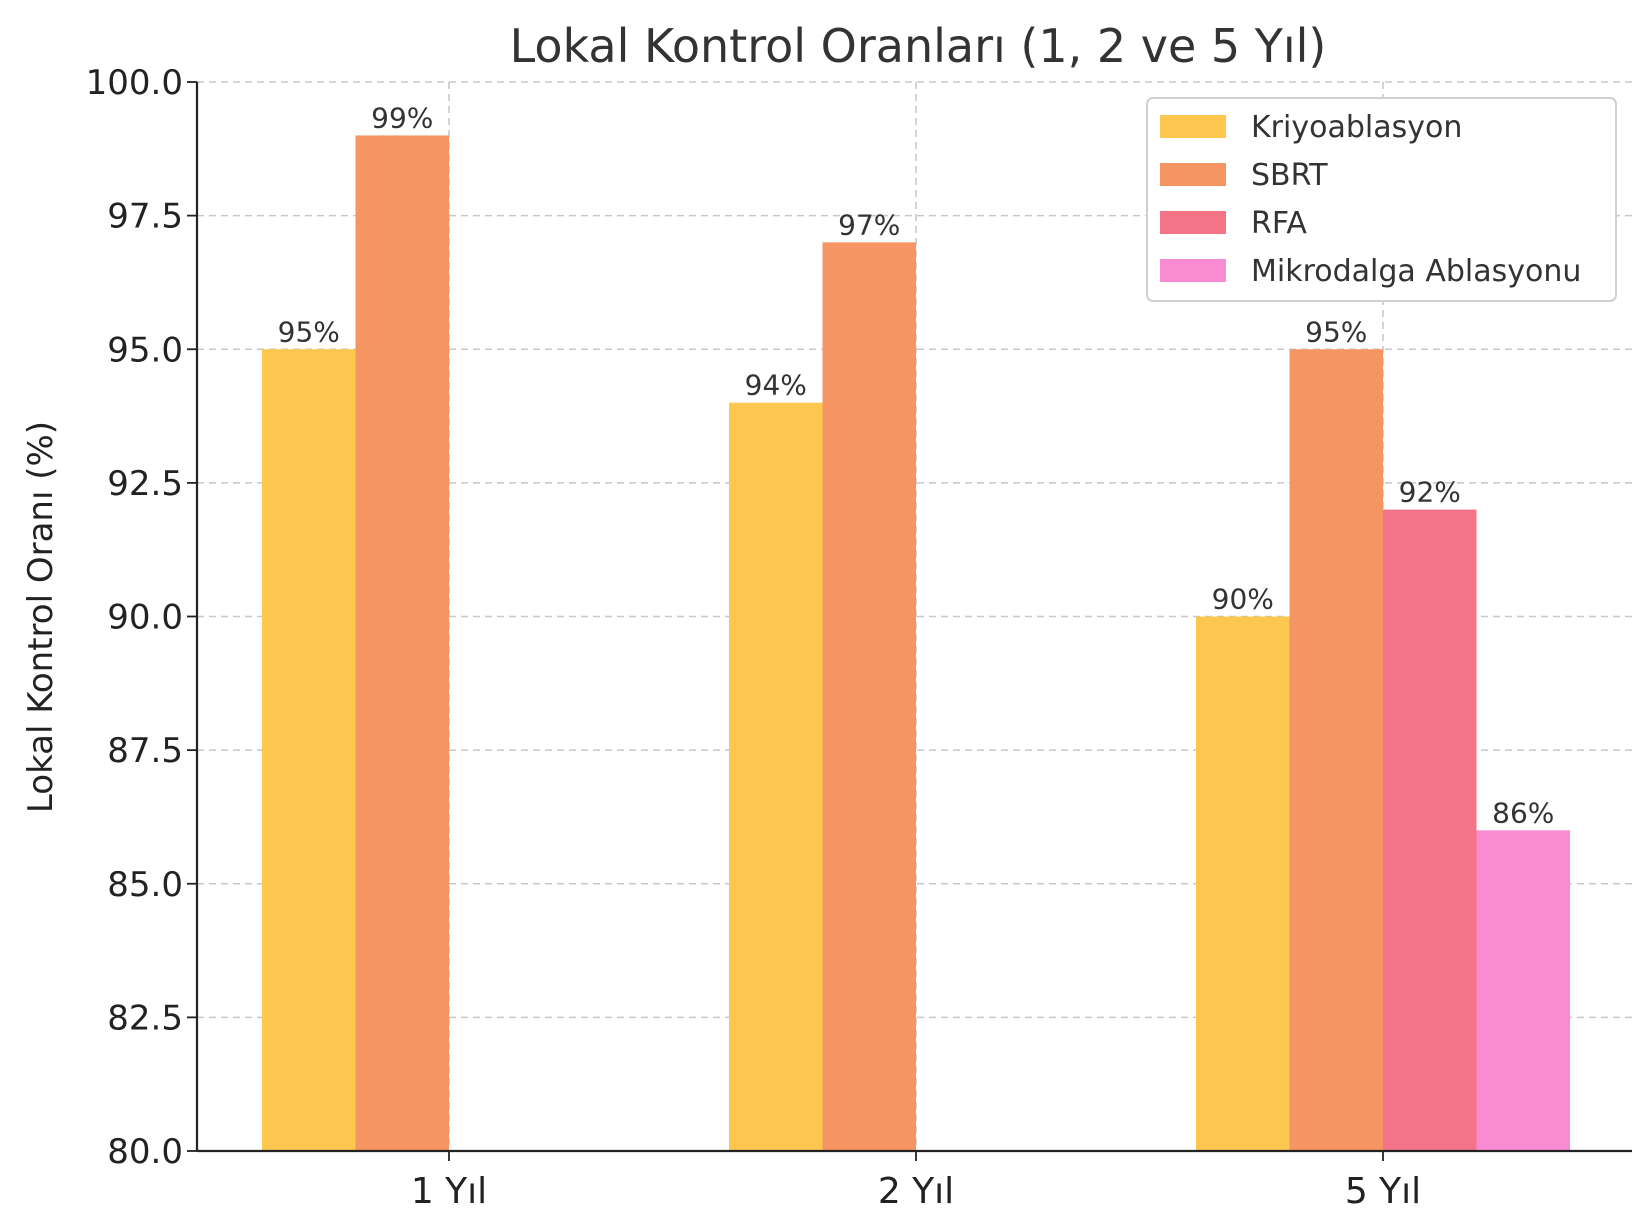  Describe the element at coordinates (402, 117) in the screenshot. I see `bar-value-label: 99%` at that location.